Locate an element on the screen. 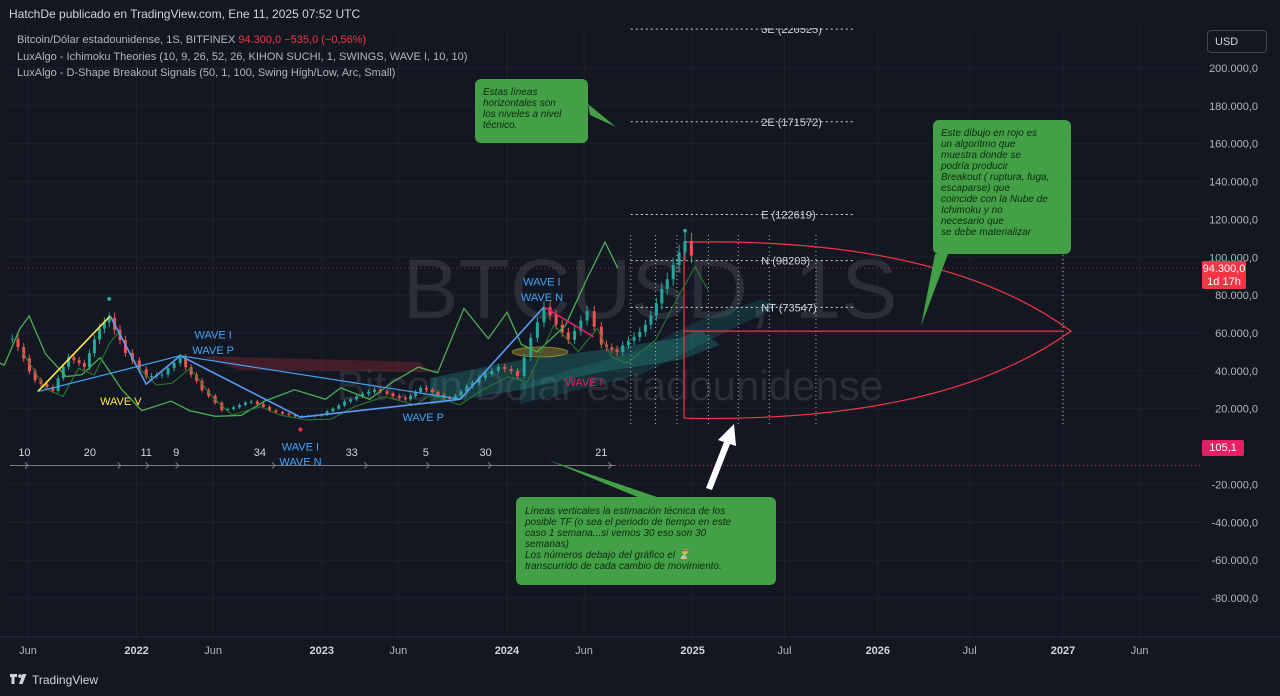  legend-price: 94.300,0 is located at coordinates (260, 40).